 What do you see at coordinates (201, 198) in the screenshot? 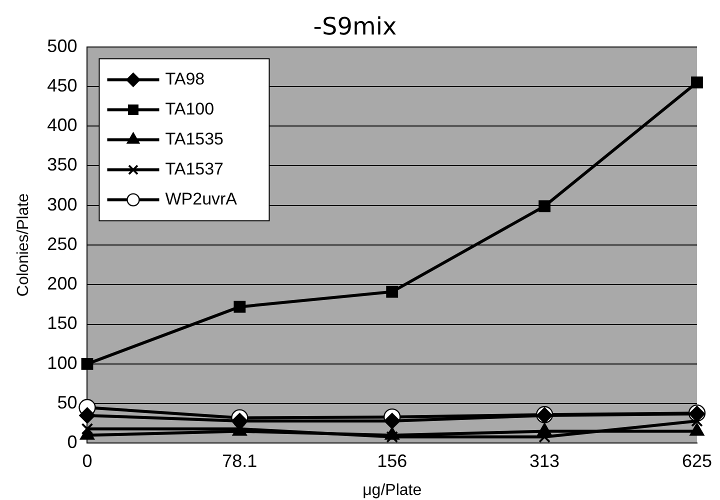
I see `legend-label: WP2uvrA` at bounding box center [201, 198].